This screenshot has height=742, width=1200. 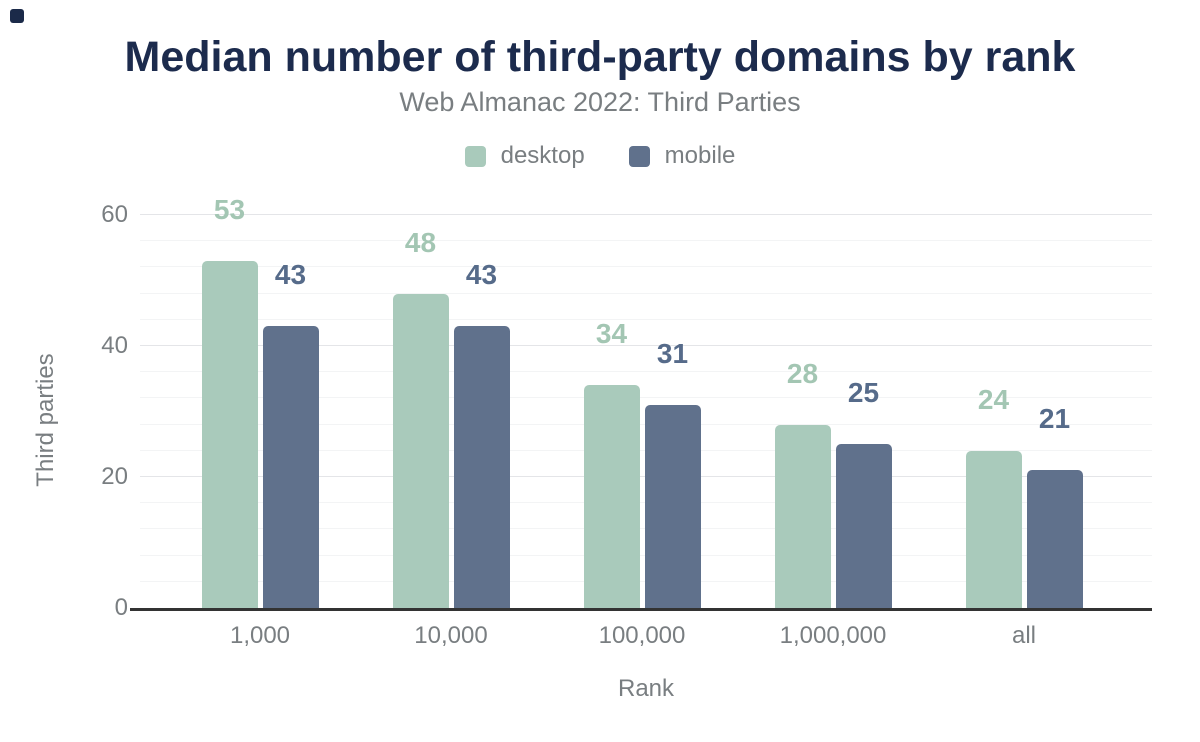 What do you see at coordinates (475, 156) in the screenshot?
I see `legend-swatch-desktop` at bounding box center [475, 156].